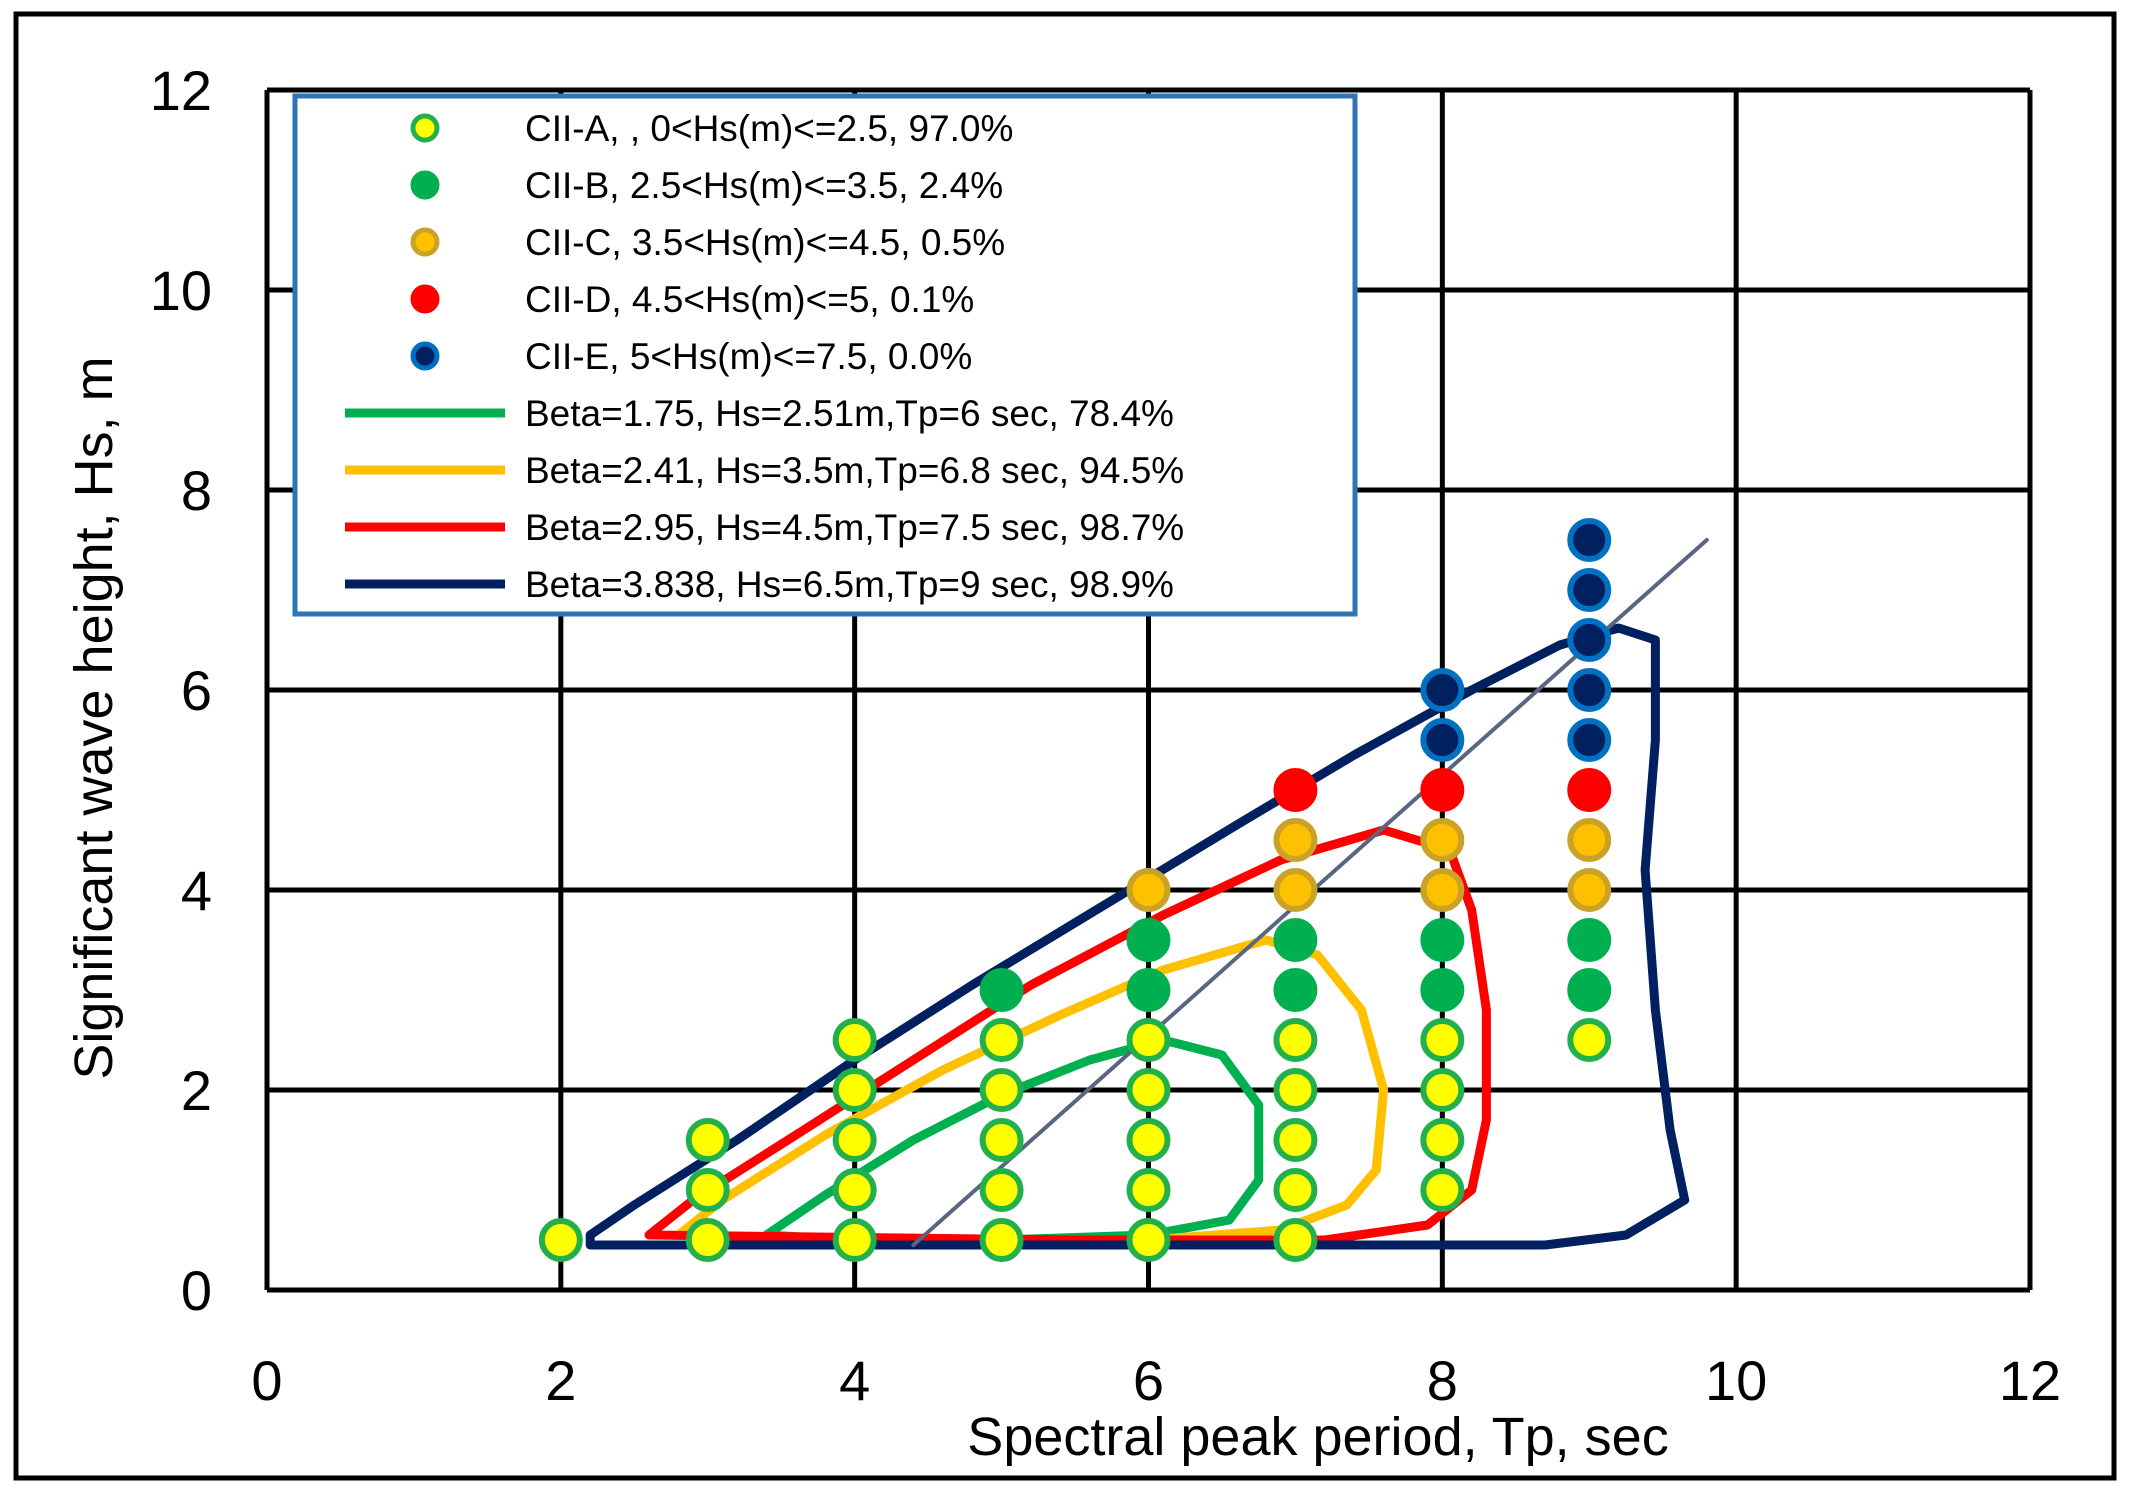 Image resolution: width=2130 pixels, height=1492 pixels. Describe the element at coordinates (1317, 1437) in the screenshot. I see `x-axis-title: Spectral peak period, Tp, sec` at that location.